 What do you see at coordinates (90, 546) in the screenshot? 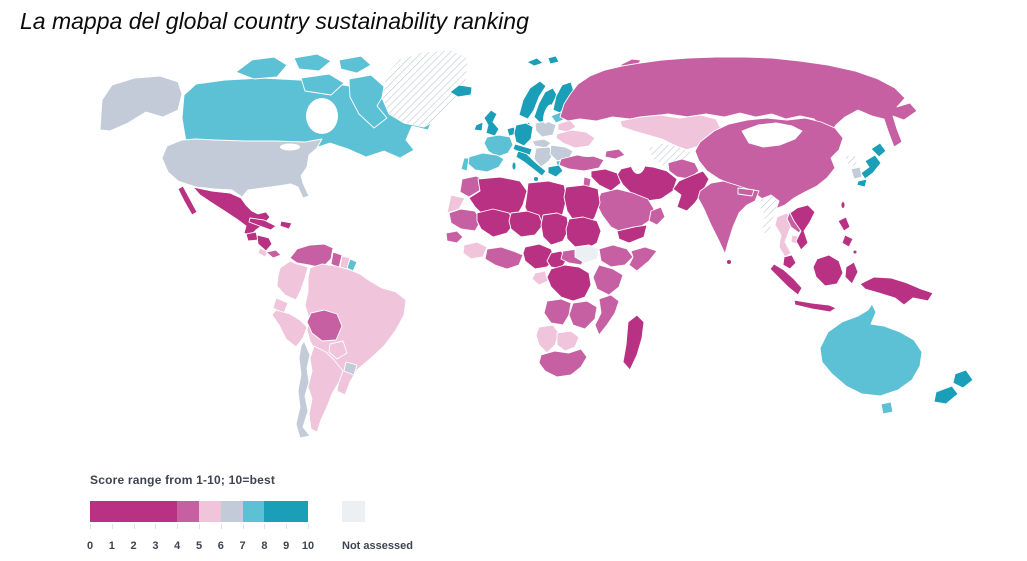
I see `legend-tick-0: 0` at bounding box center [90, 546].